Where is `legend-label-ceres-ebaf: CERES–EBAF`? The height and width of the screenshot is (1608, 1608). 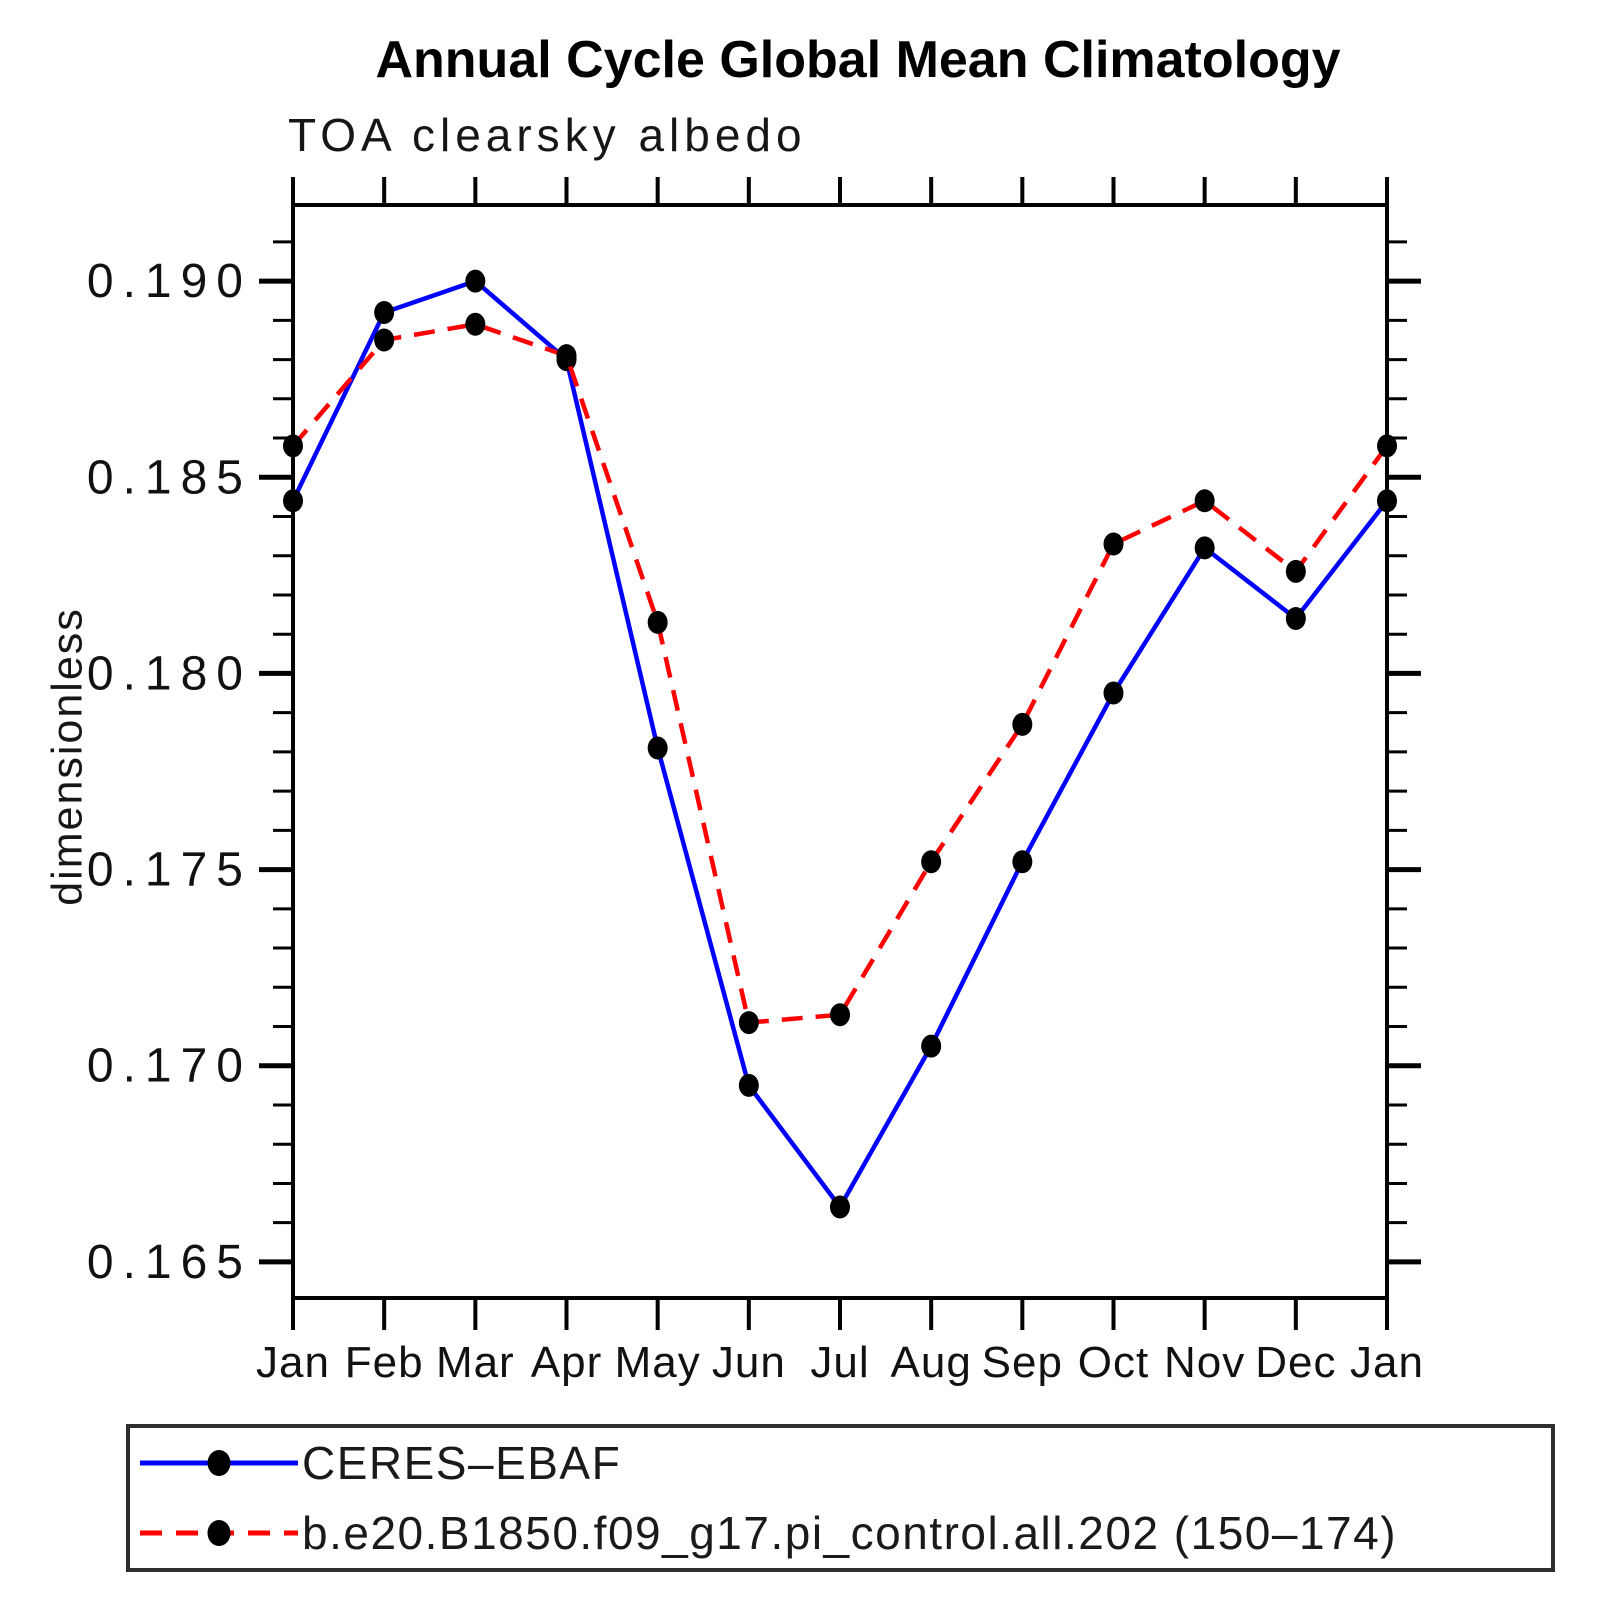
legend-label-ceres-ebaf: CERES–EBAF is located at coordinates (462, 1463).